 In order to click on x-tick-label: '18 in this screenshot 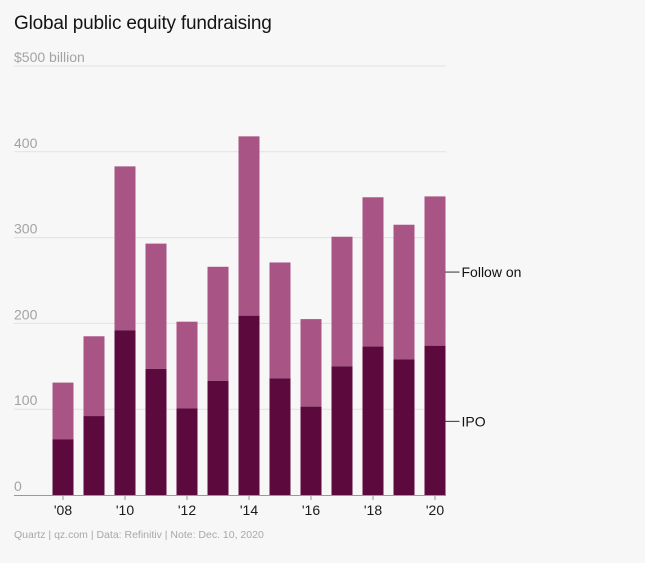, I will do `click(373, 510)`.